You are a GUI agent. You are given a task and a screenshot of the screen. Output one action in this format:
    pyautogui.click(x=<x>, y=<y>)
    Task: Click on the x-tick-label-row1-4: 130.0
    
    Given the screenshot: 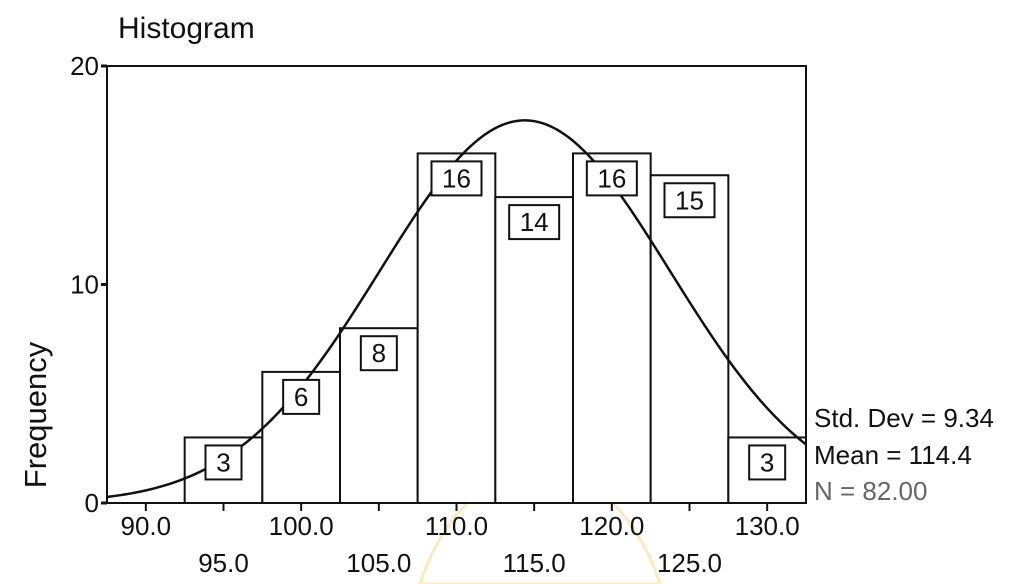 What is the action you would take?
    pyautogui.click(x=767, y=526)
    